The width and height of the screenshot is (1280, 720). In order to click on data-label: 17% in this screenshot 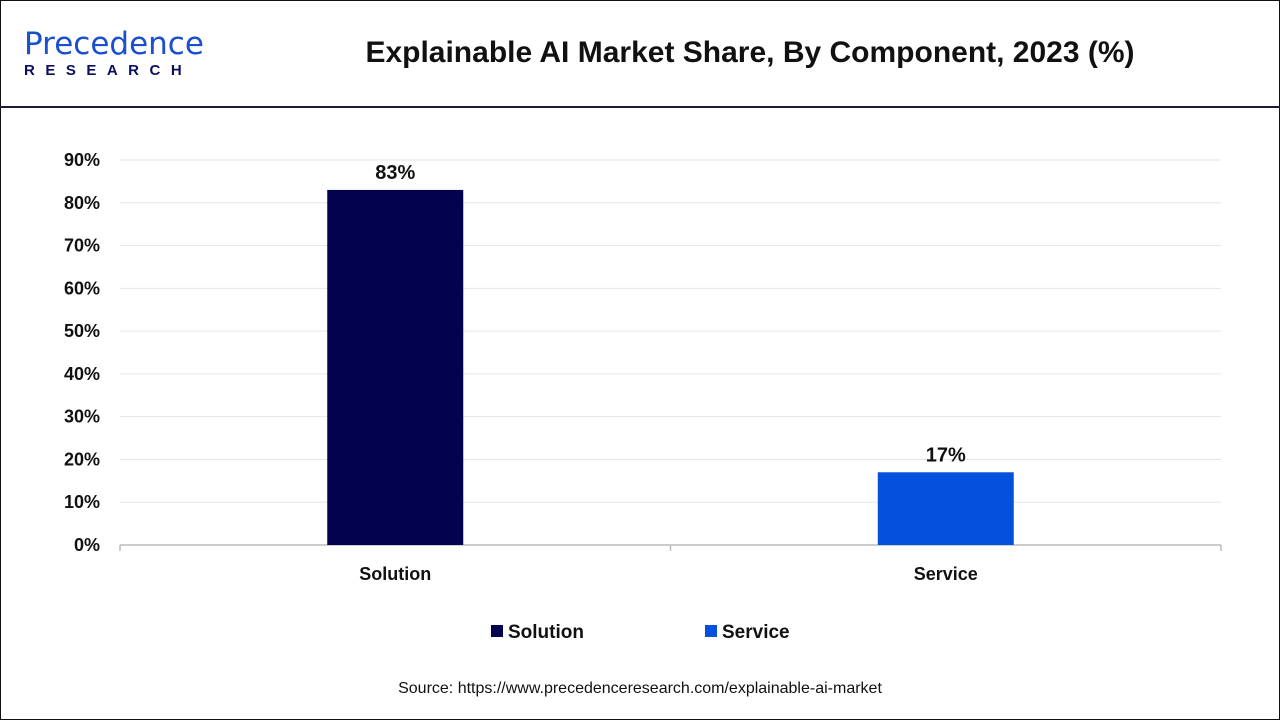, I will do `click(946, 455)`.